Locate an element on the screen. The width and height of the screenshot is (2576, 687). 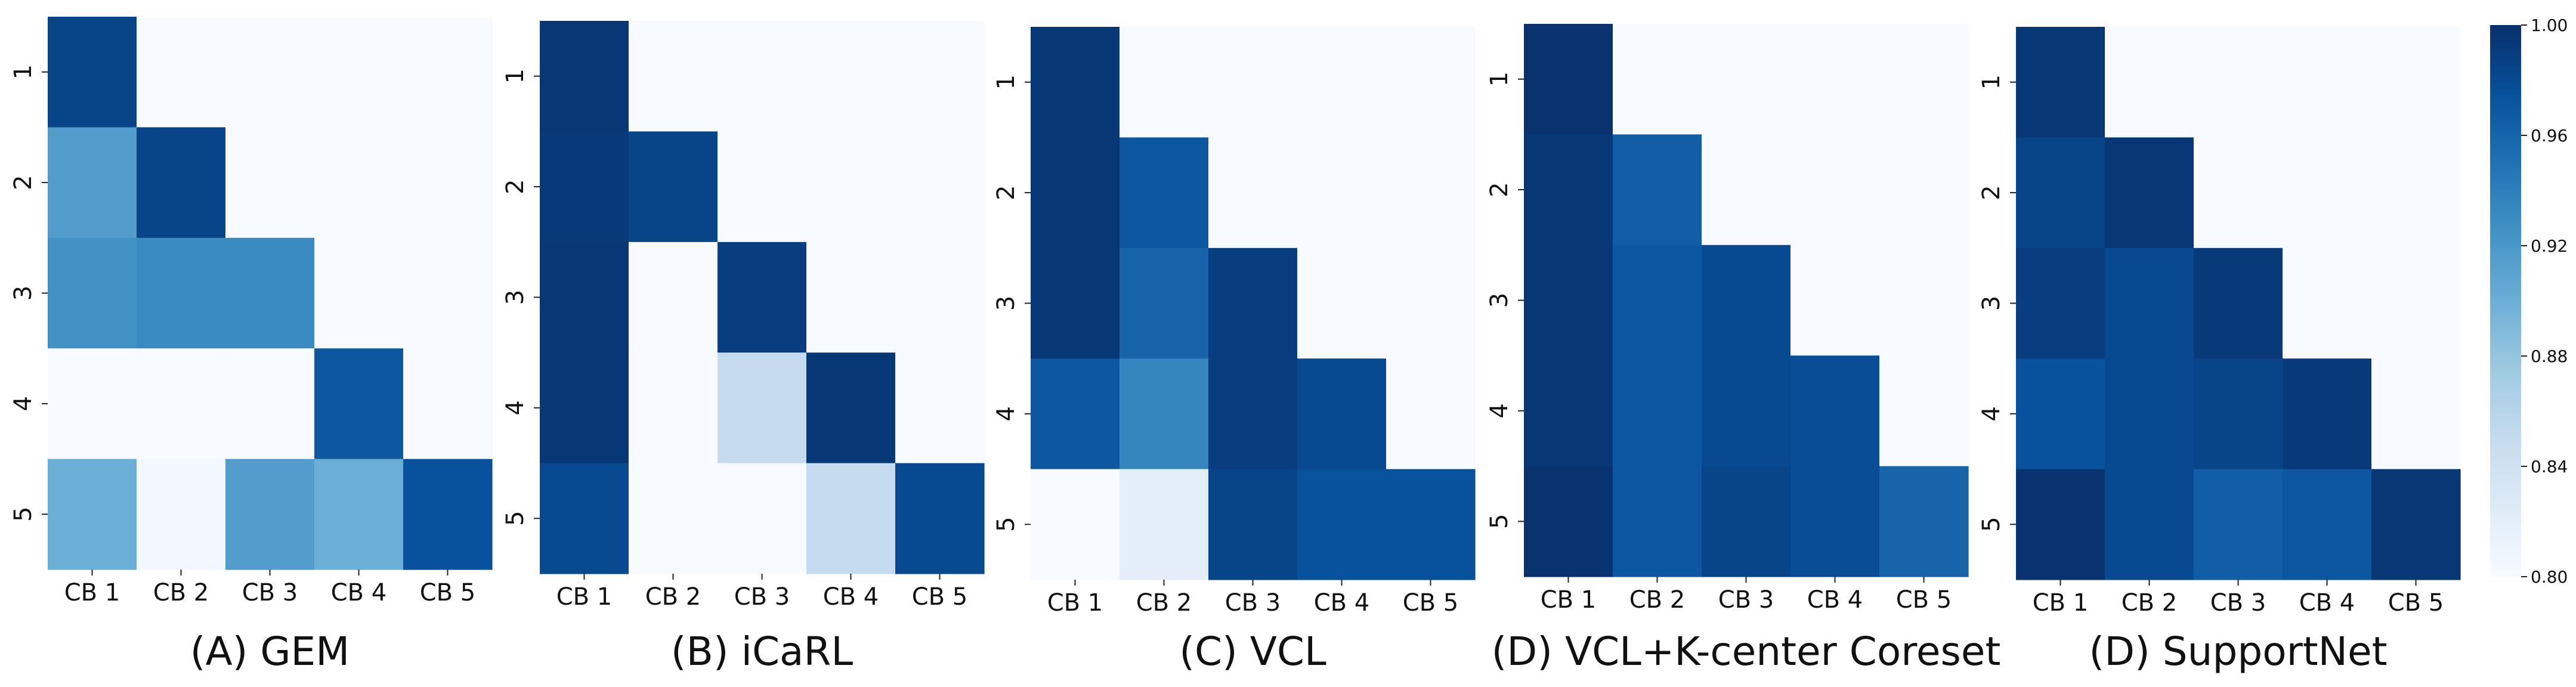
colorbar-gradient is located at coordinates (2505, 301).